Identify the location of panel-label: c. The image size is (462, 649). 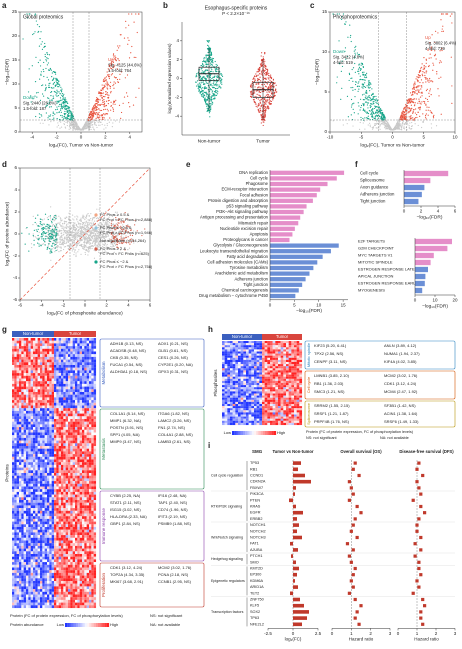
(312, 5).